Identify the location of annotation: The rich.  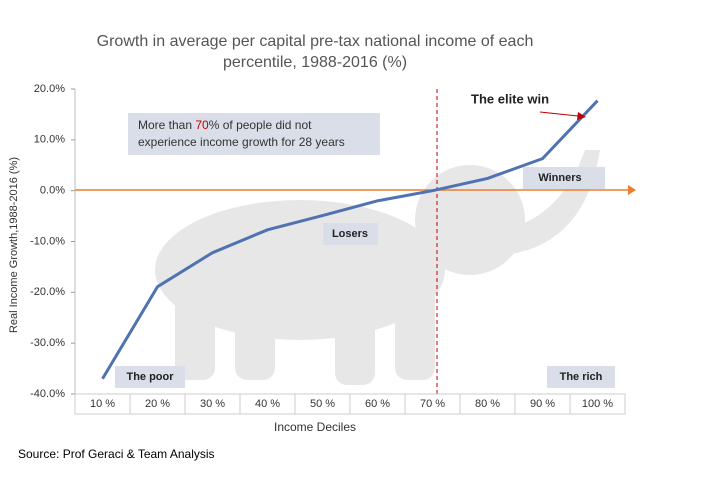
(581, 377).